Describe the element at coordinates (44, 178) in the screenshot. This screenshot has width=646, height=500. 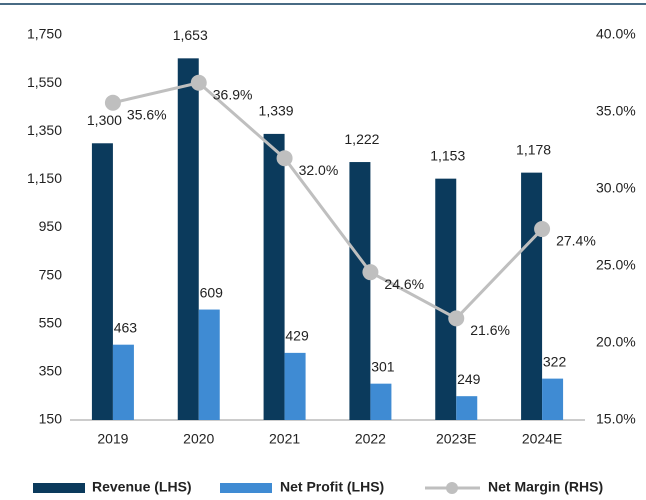
I see `y-tick-label: 1,150` at that location.